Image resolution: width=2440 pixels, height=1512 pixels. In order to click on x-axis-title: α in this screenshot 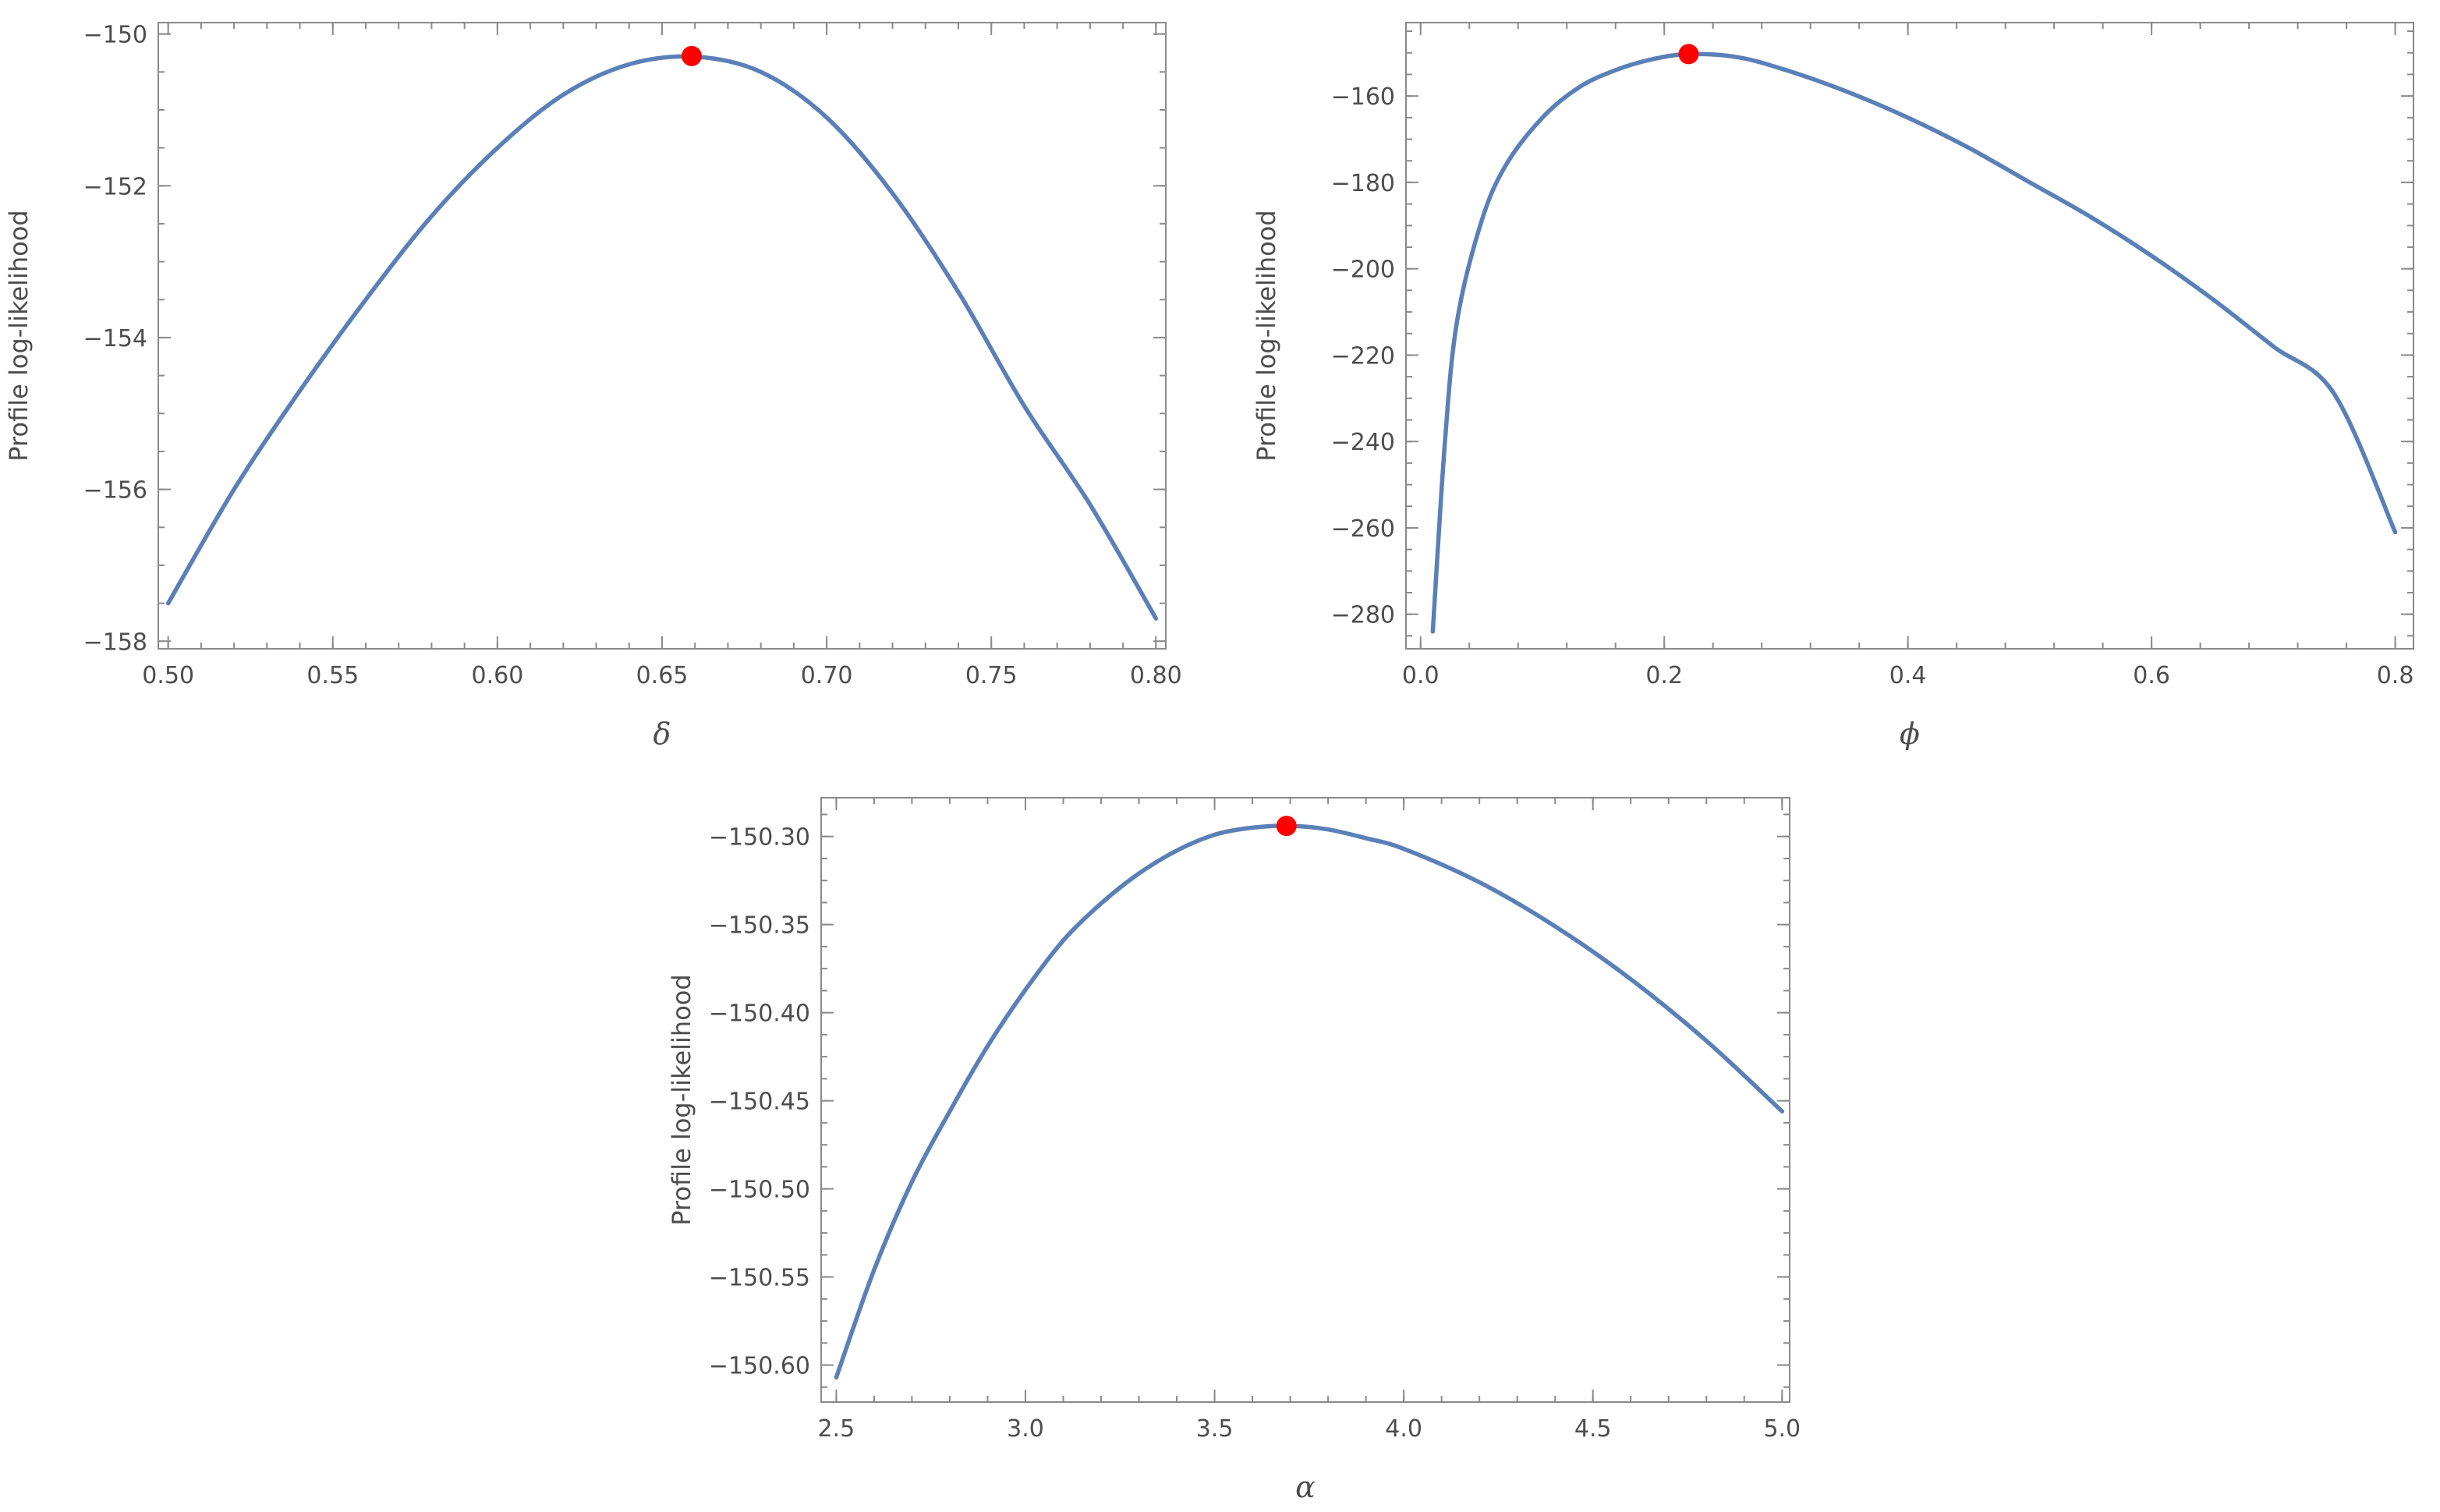, I will do `click(1306, 1487)`.